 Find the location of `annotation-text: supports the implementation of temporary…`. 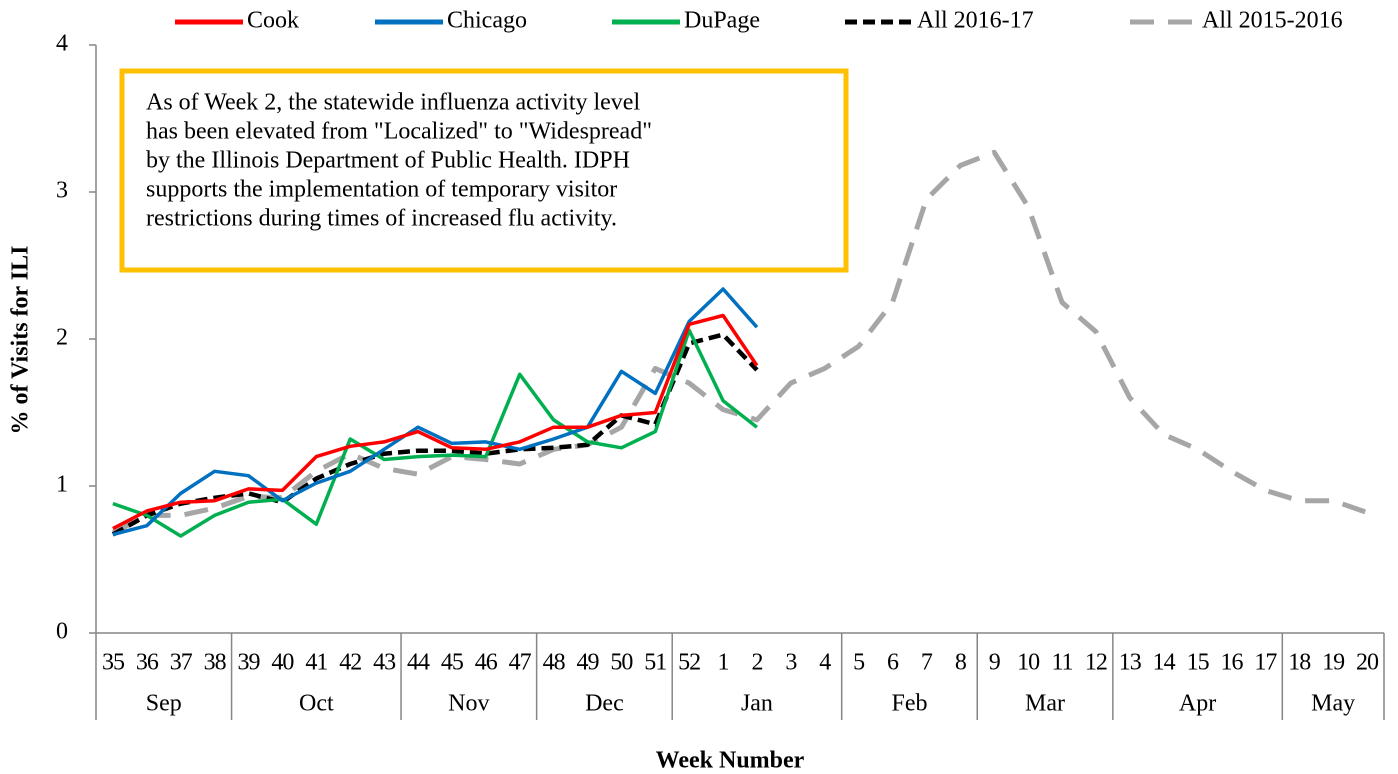

annotation-text: supports the implementation of temporary… is located at coordinates (381, 190).